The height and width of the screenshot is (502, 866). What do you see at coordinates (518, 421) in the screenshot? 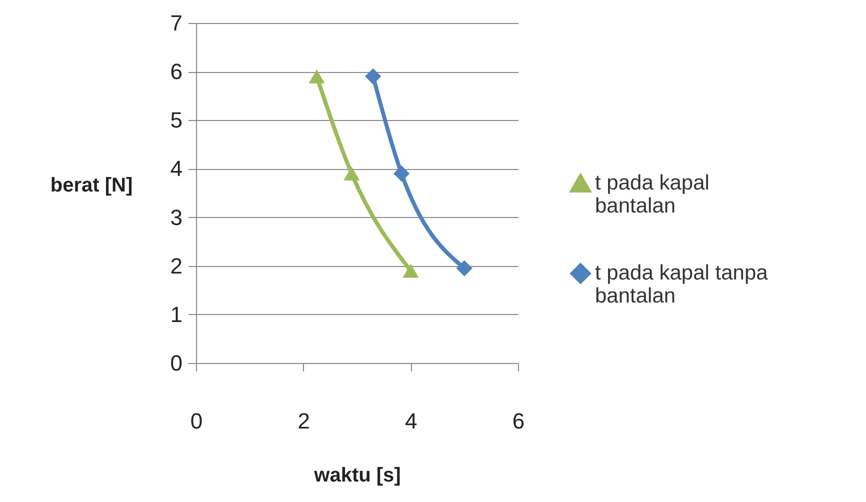
I see `x-tick-label: 6` at bounding box center [518, 421].